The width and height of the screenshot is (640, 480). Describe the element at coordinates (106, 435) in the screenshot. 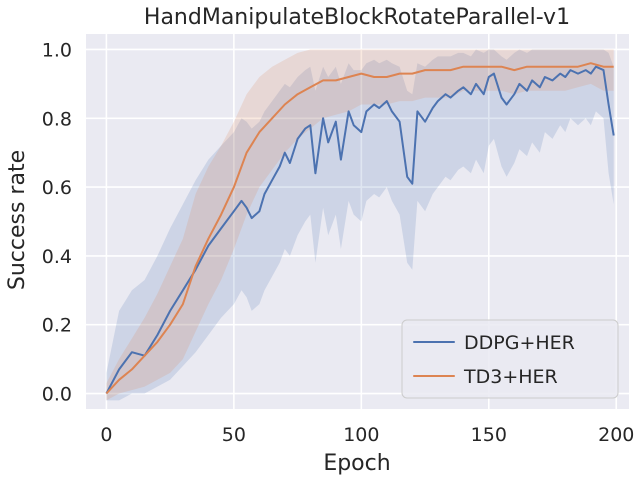

I see `x-tick-label: 0` at that location.